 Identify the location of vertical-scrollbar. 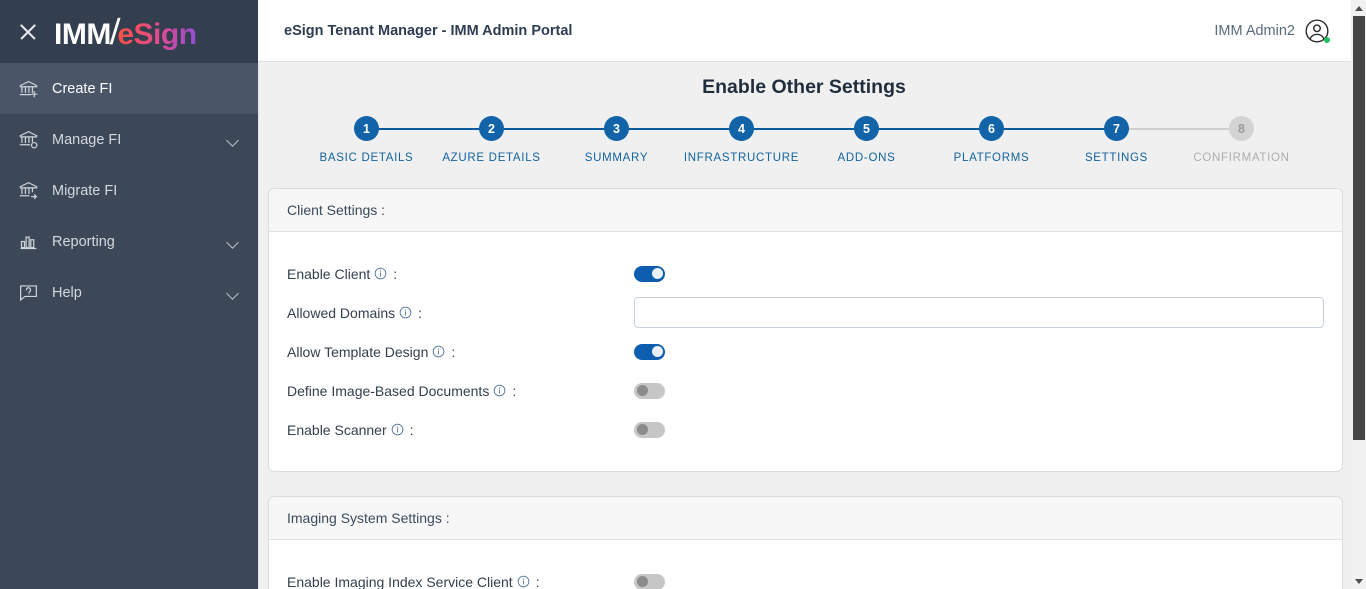
(1358, 294).